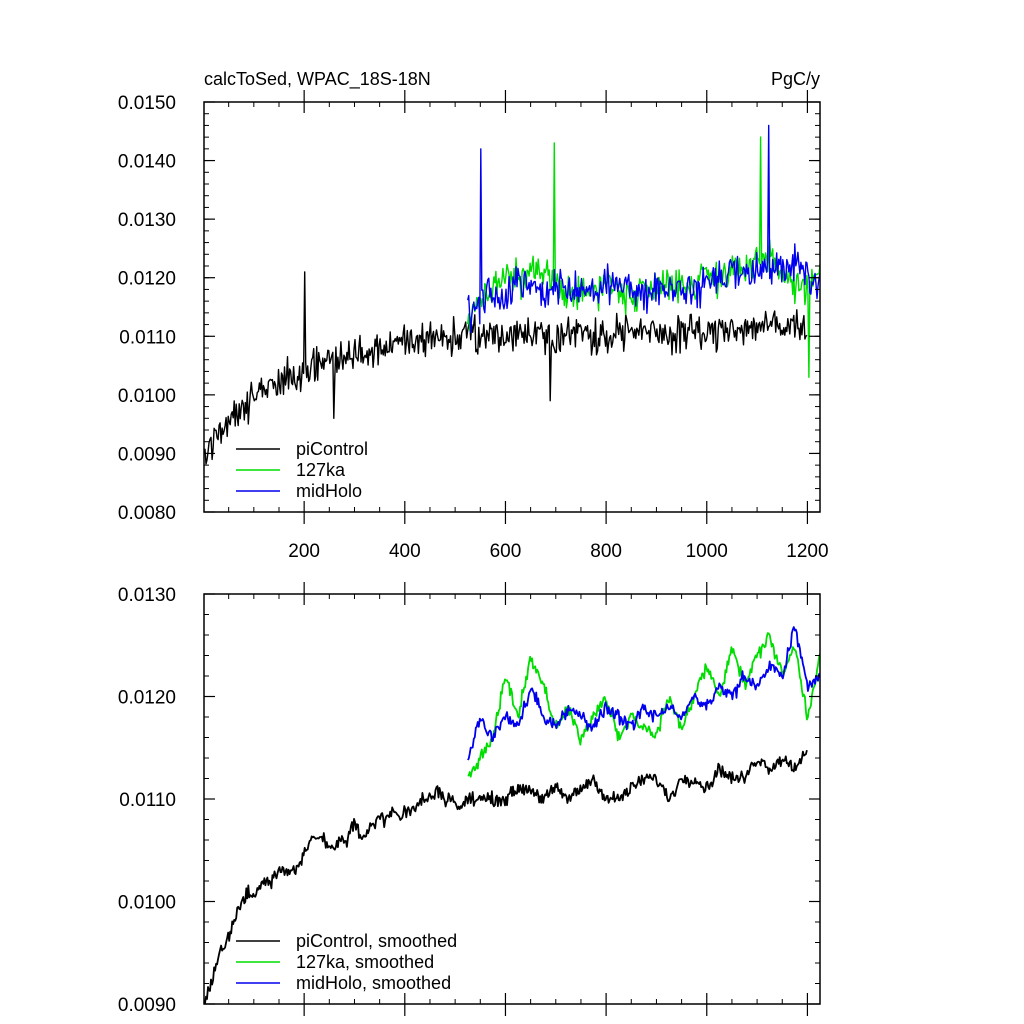  What do you see at coordinates (506, 876) in the screenshot?
I see `series-line-picontrol-smoothed` at bounding box center [506, 876].